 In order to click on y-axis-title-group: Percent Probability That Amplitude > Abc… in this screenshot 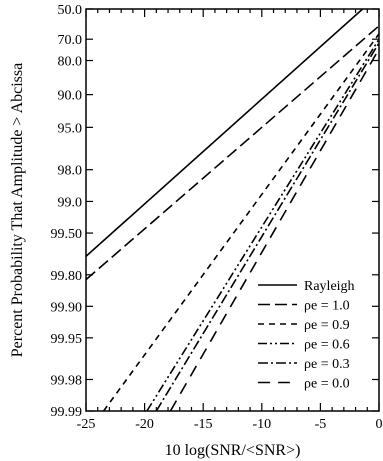, I will do `click(17, 210)`.